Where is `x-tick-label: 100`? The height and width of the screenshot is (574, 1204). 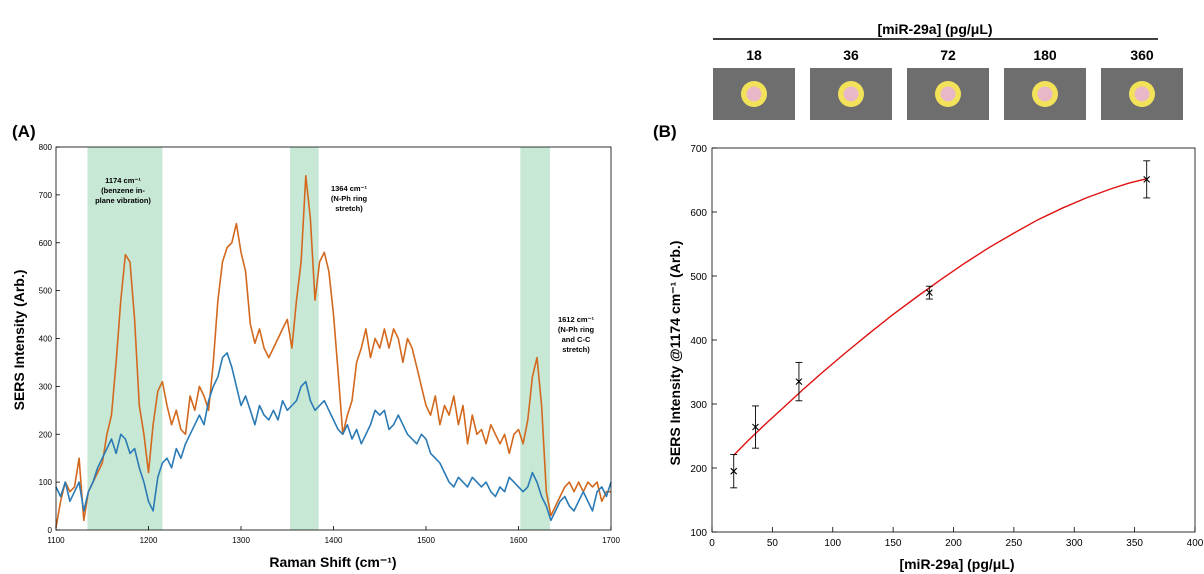 x-tick-label: 100 is located at coordinates (832, 543).